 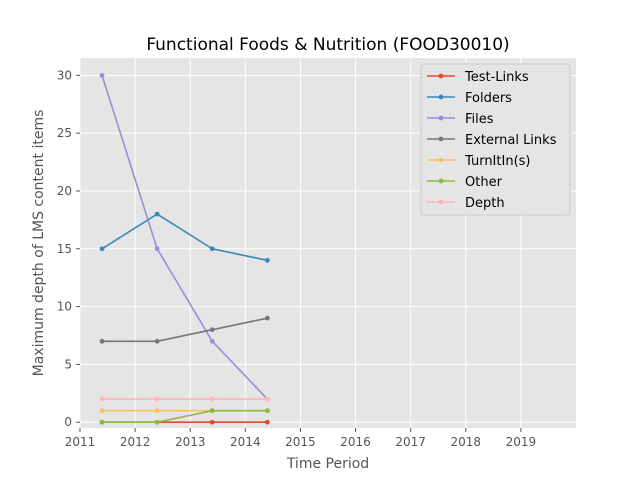 I want to click on y-tick-label: 20, so click(x=64, y=191).